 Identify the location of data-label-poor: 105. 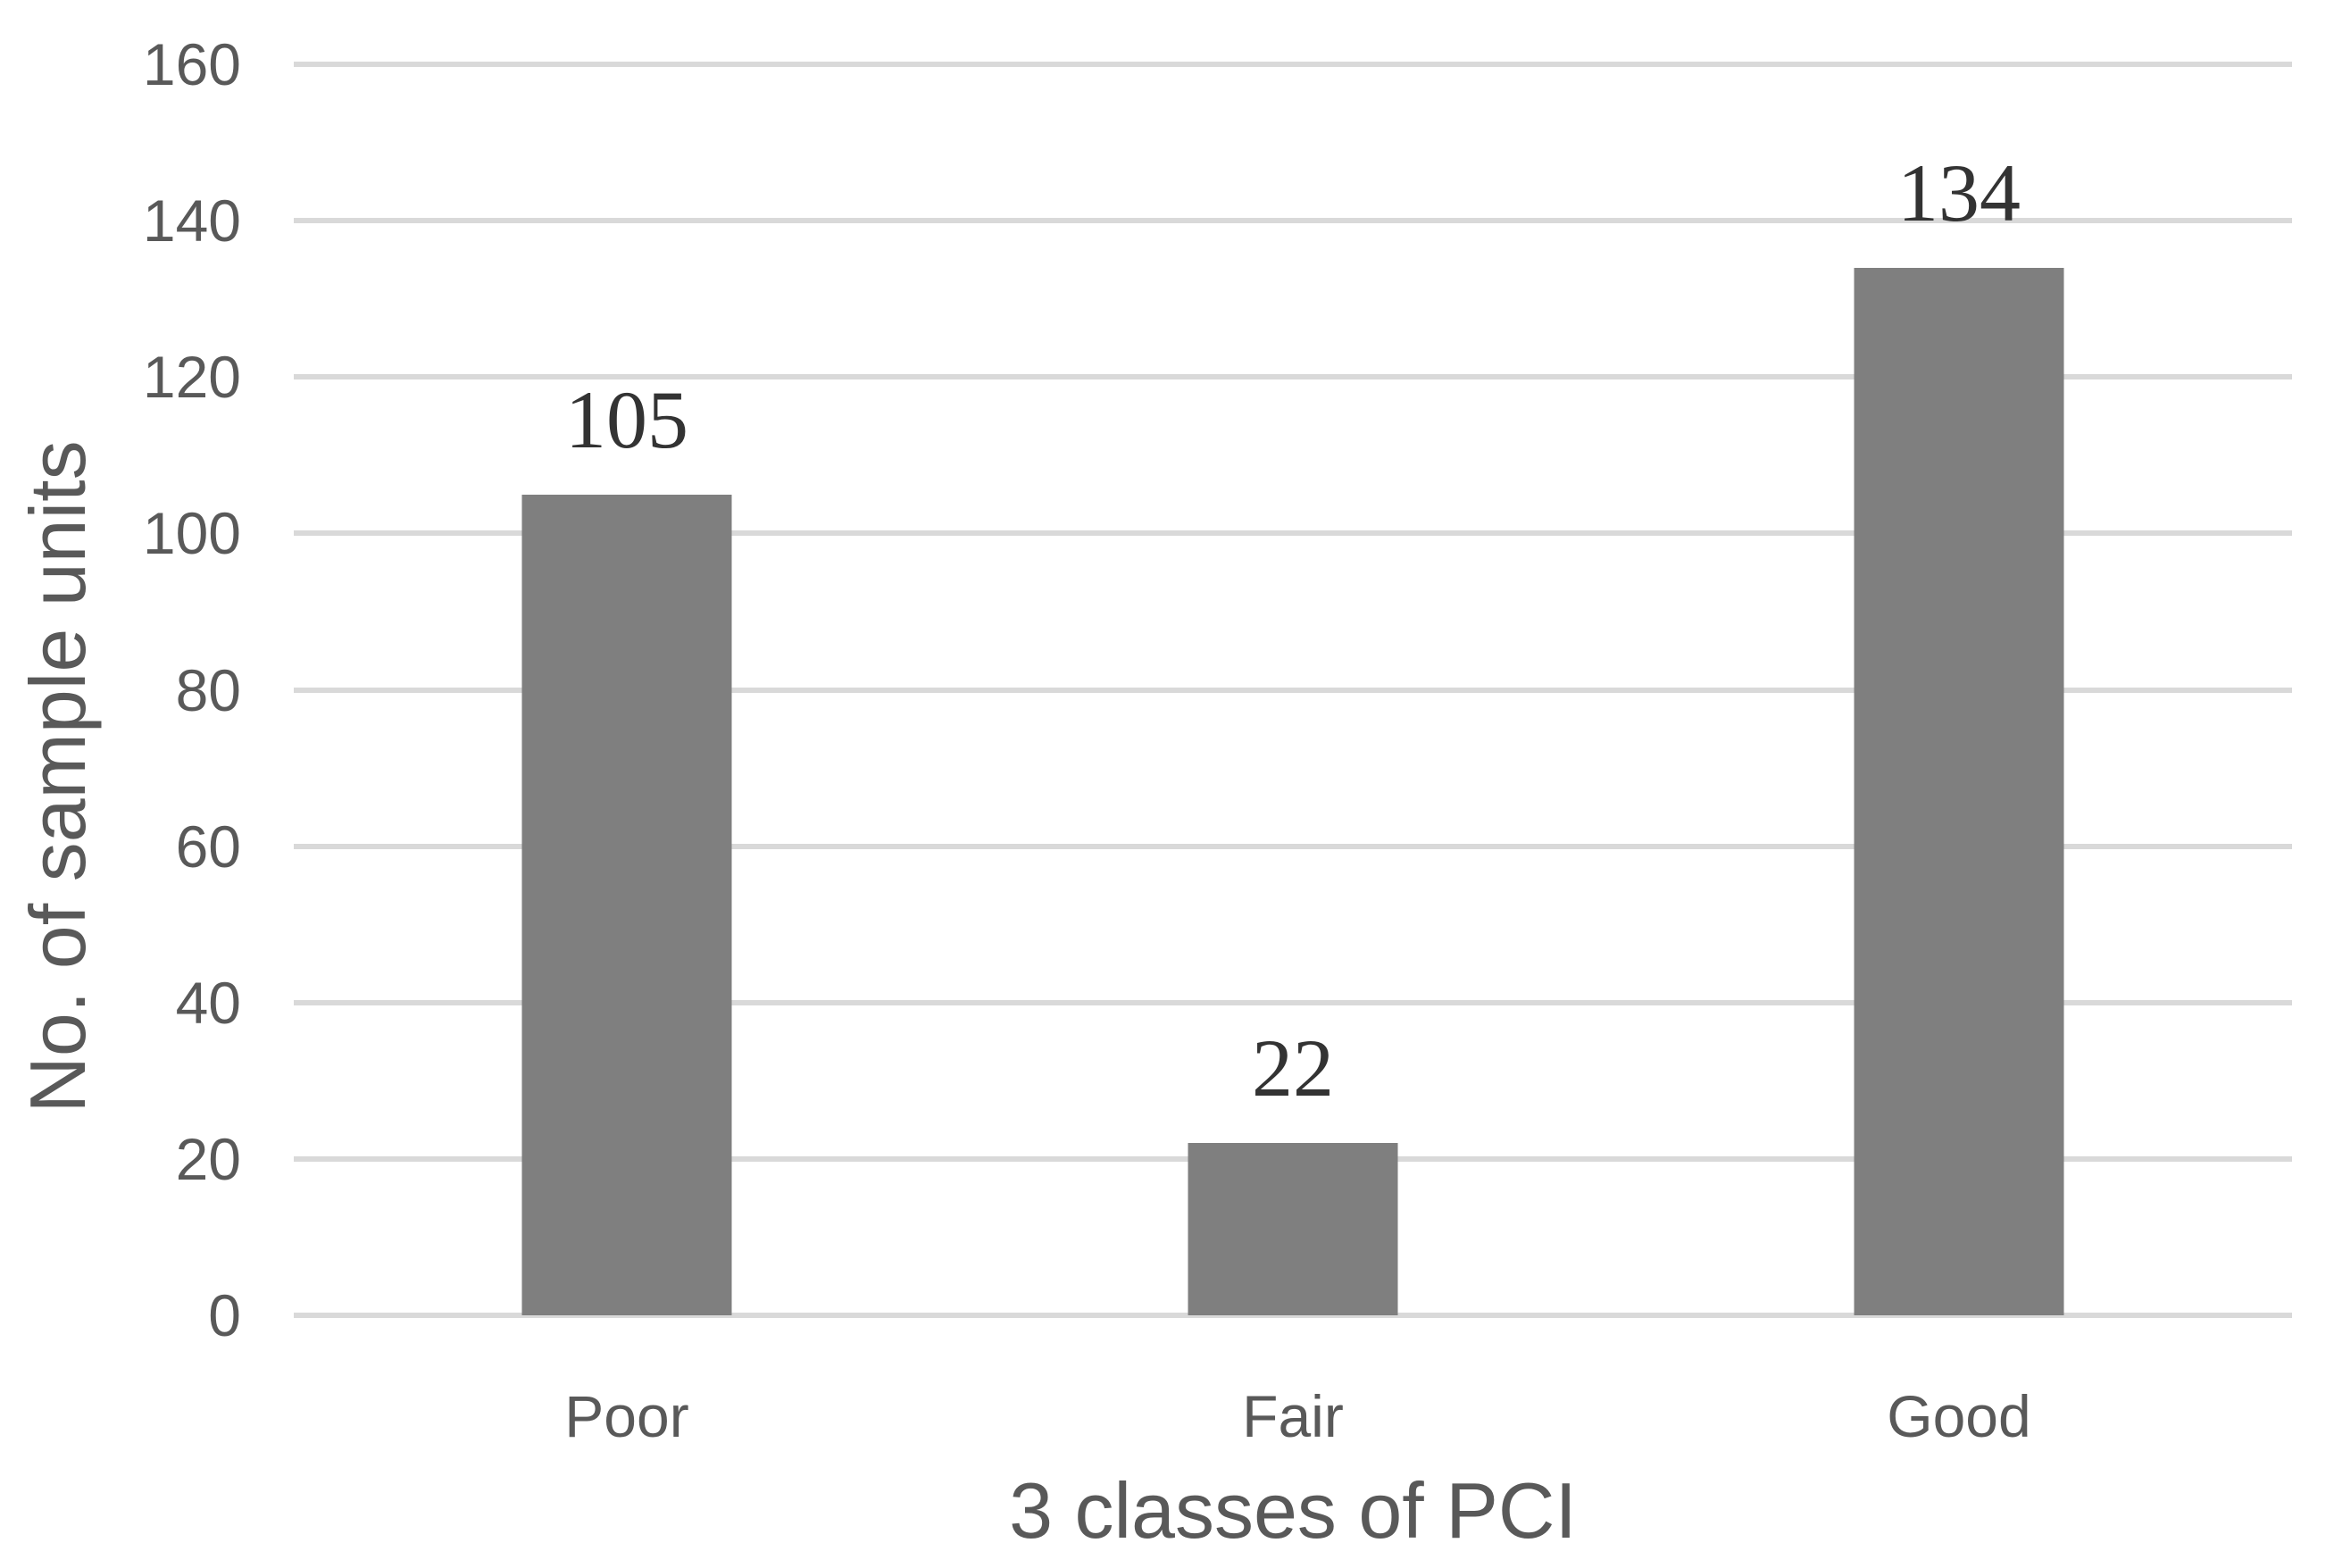
(626, 419).